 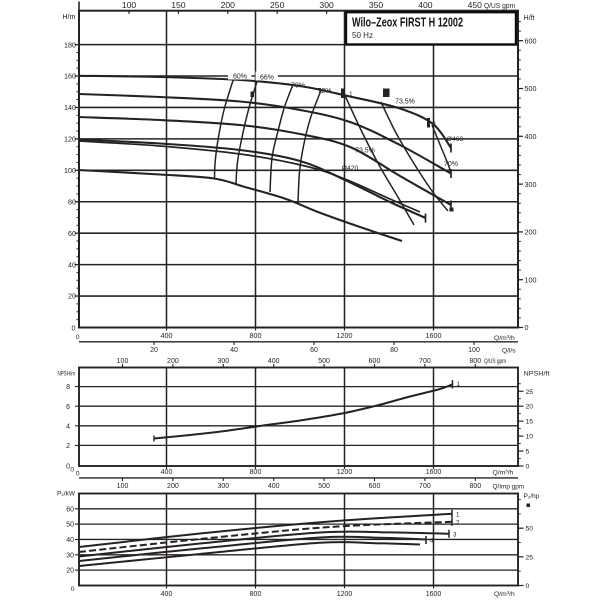 What do you see at coordinates (509, 487) in the screenshot?
I see `svg-text: Q/Imp gpm` at bounding box center [509, 487].